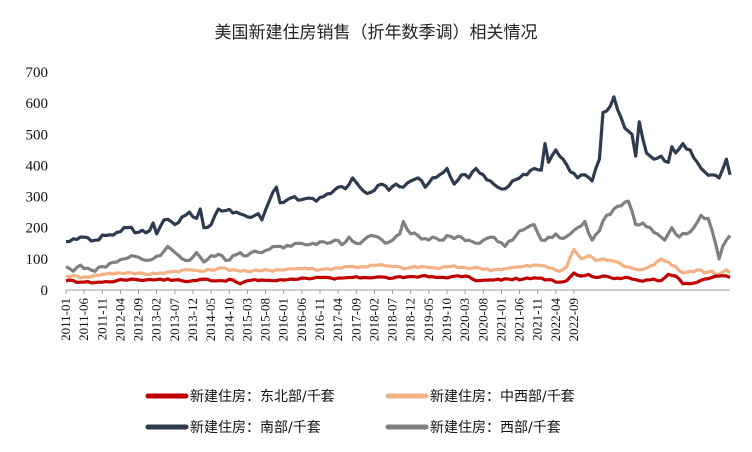 The image size is (752, 452). Describe the element at coordinates (37, 260) in the screenshot. I see `y-tick-label: 100` at that location.